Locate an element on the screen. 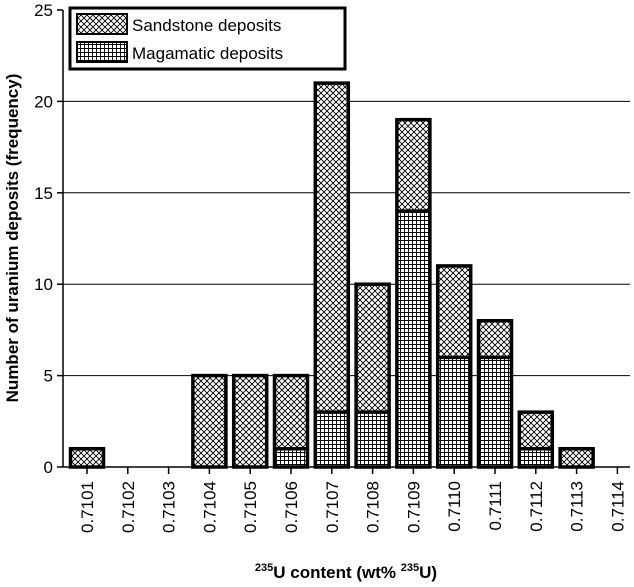  y-tick-label: 25 is located at coordinates (43, 10).